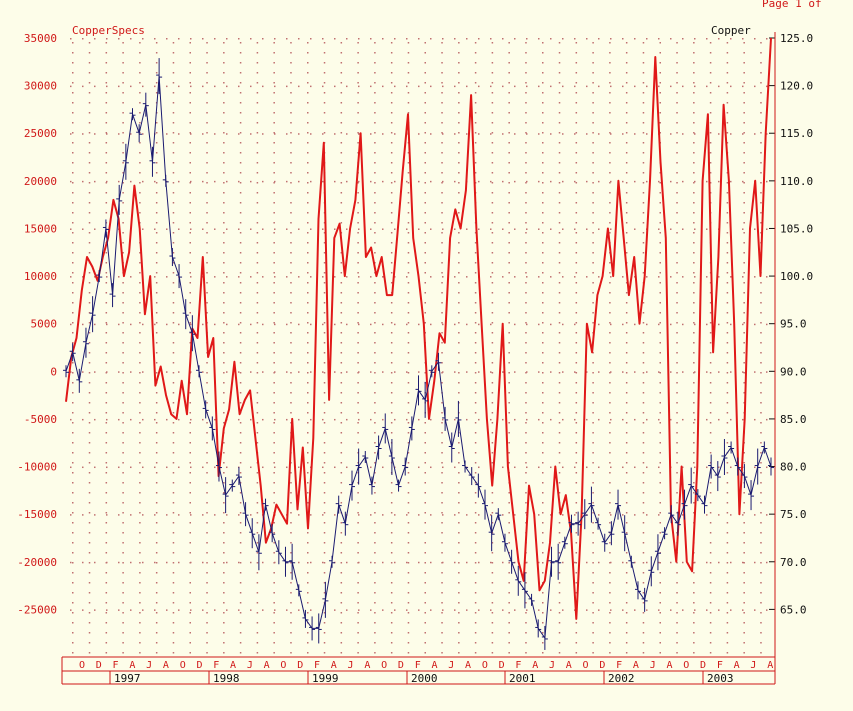 This screenshot has width=853, height=711. I want to click on right-tick-label: 115.0, so click(796, 133).